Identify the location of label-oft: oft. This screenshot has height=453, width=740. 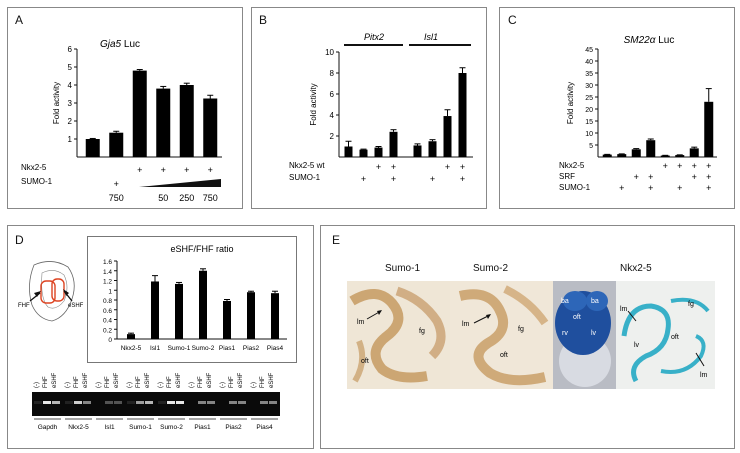
(365, 361).